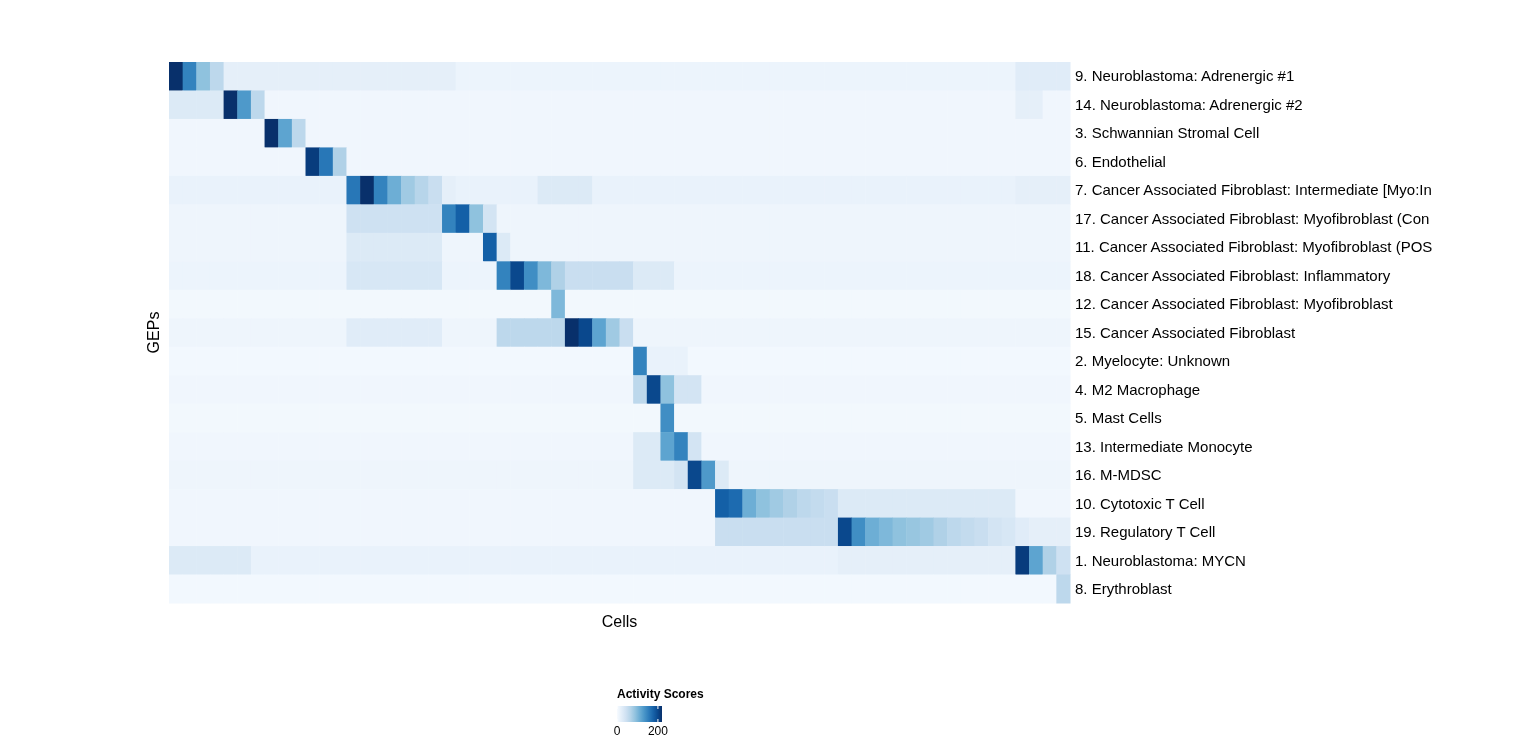 Image resolution: width=1540 pixels, height=743 pixels. Describe the element at coordinates (1254, 247) in the screenshot. I see `y-tick-label: 11. Cancer Associated Fibroblast: Myofibroblast (POS` at that location.